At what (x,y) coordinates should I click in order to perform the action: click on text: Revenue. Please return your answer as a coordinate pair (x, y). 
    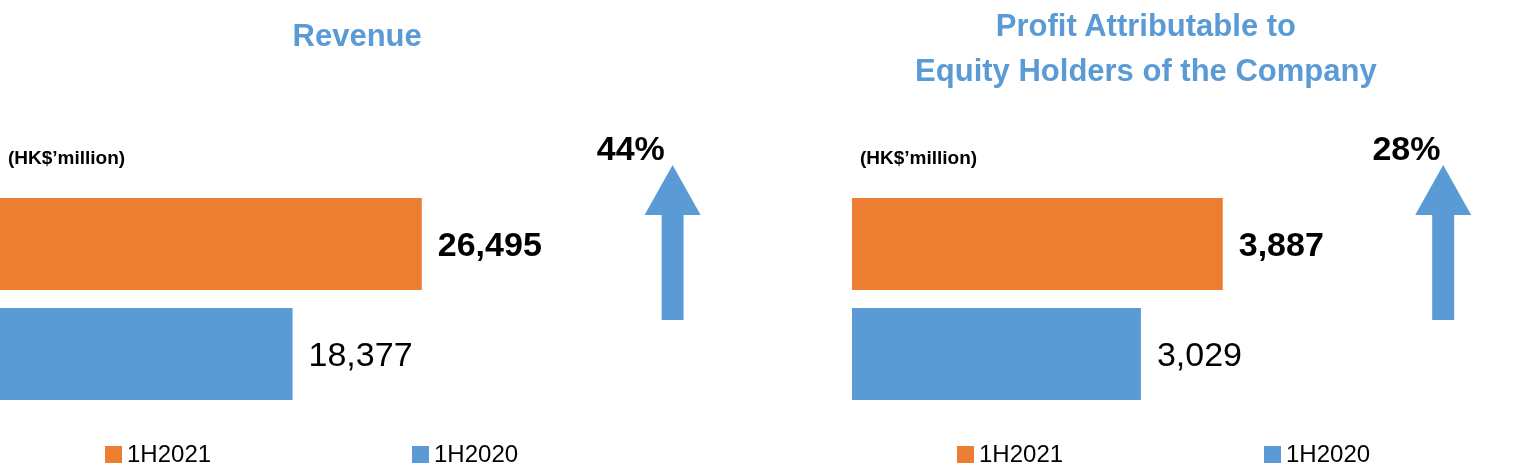
    Looking at the image, I should click on (357, 35).